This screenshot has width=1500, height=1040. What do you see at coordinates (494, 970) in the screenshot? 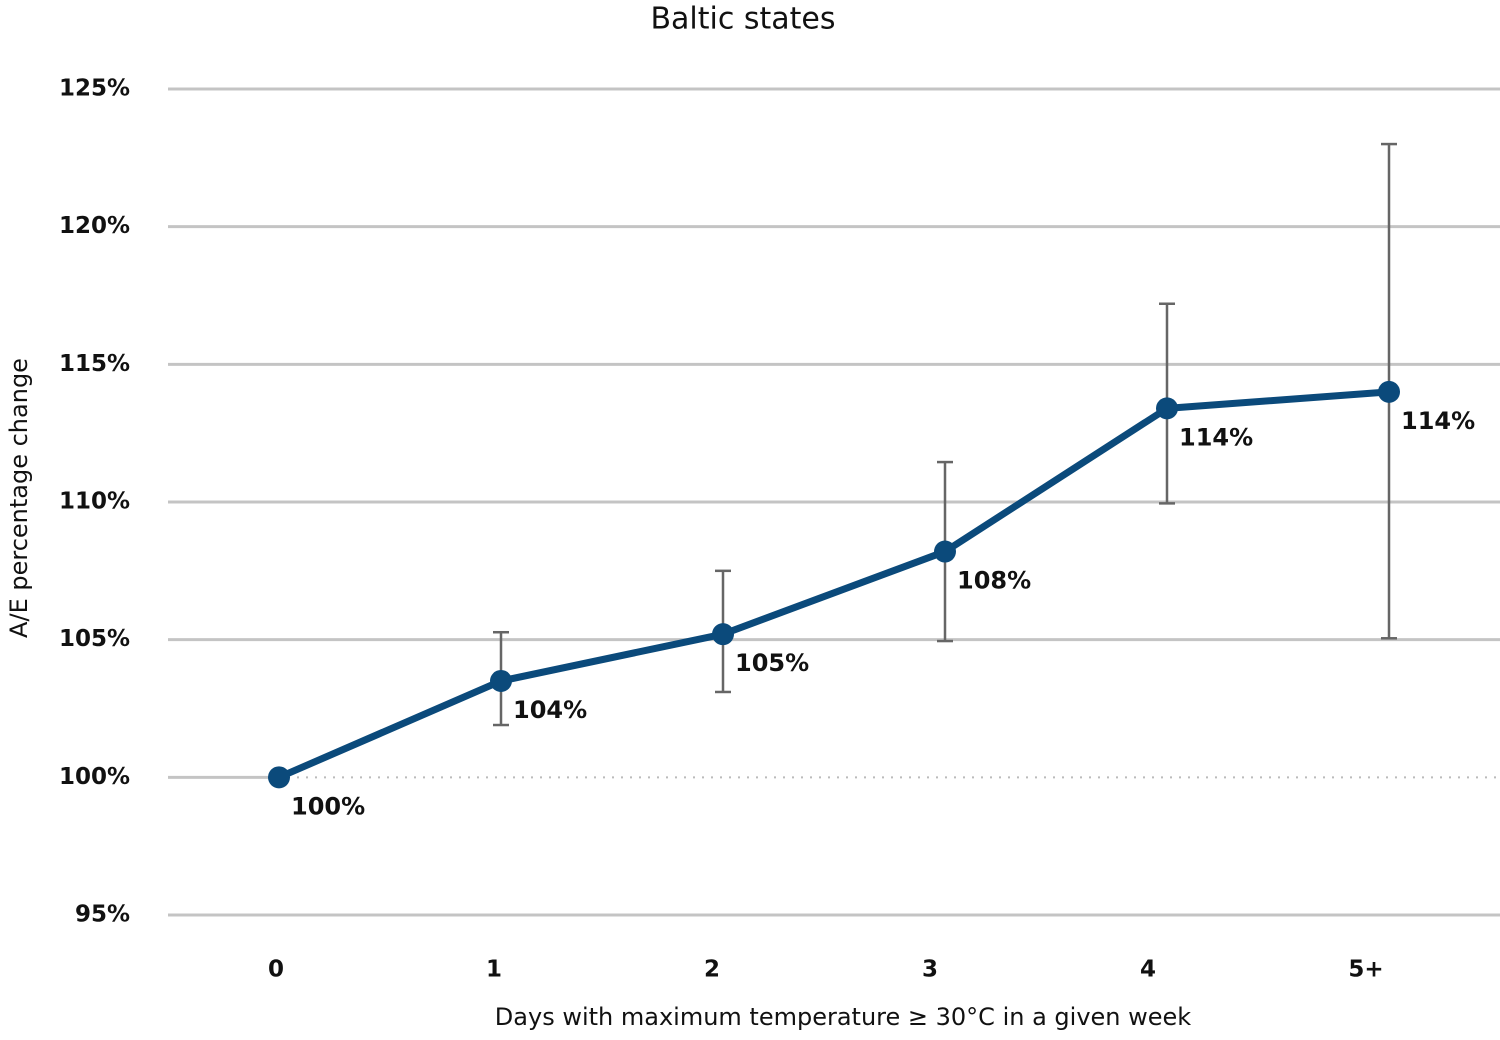
I see `x-tick-label: 1` at bounding box center [494, 970].